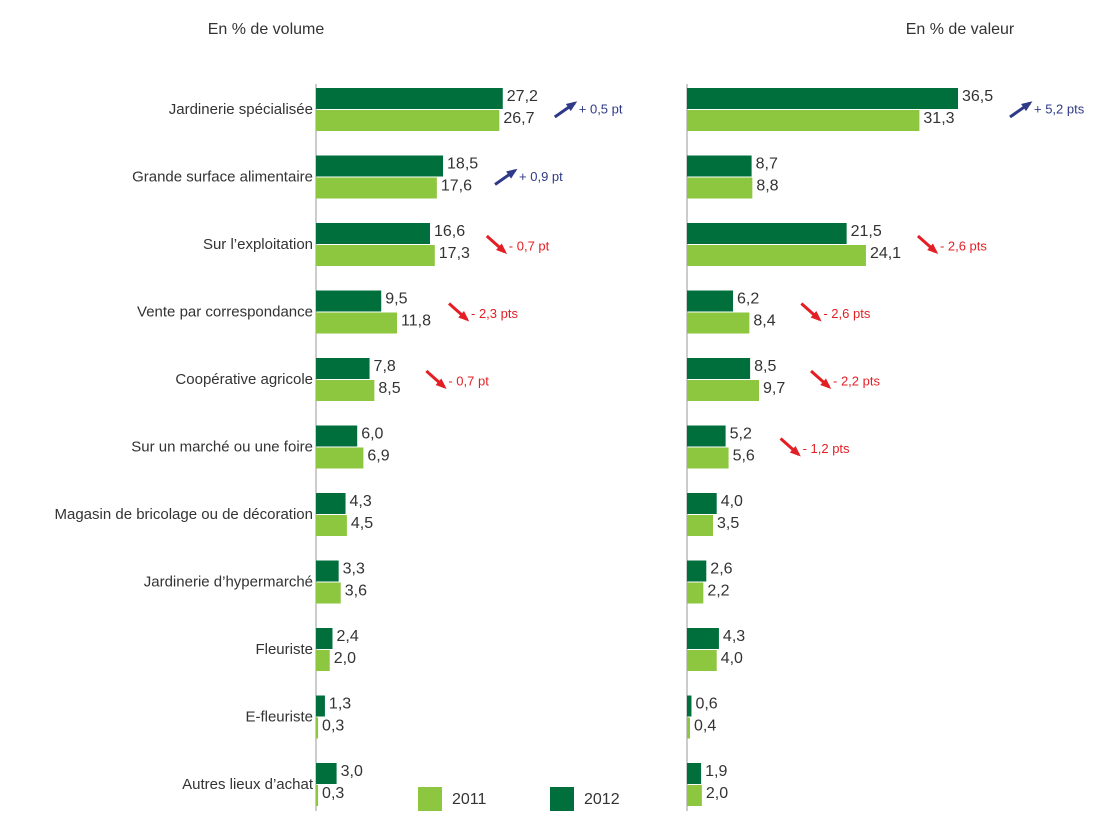 The height and width of the screenshot is (814, 1096). What do you see at coordinates (938, 118) in the screenshot?
I see `value-label: 31,3` at bounding box center [938, 118].